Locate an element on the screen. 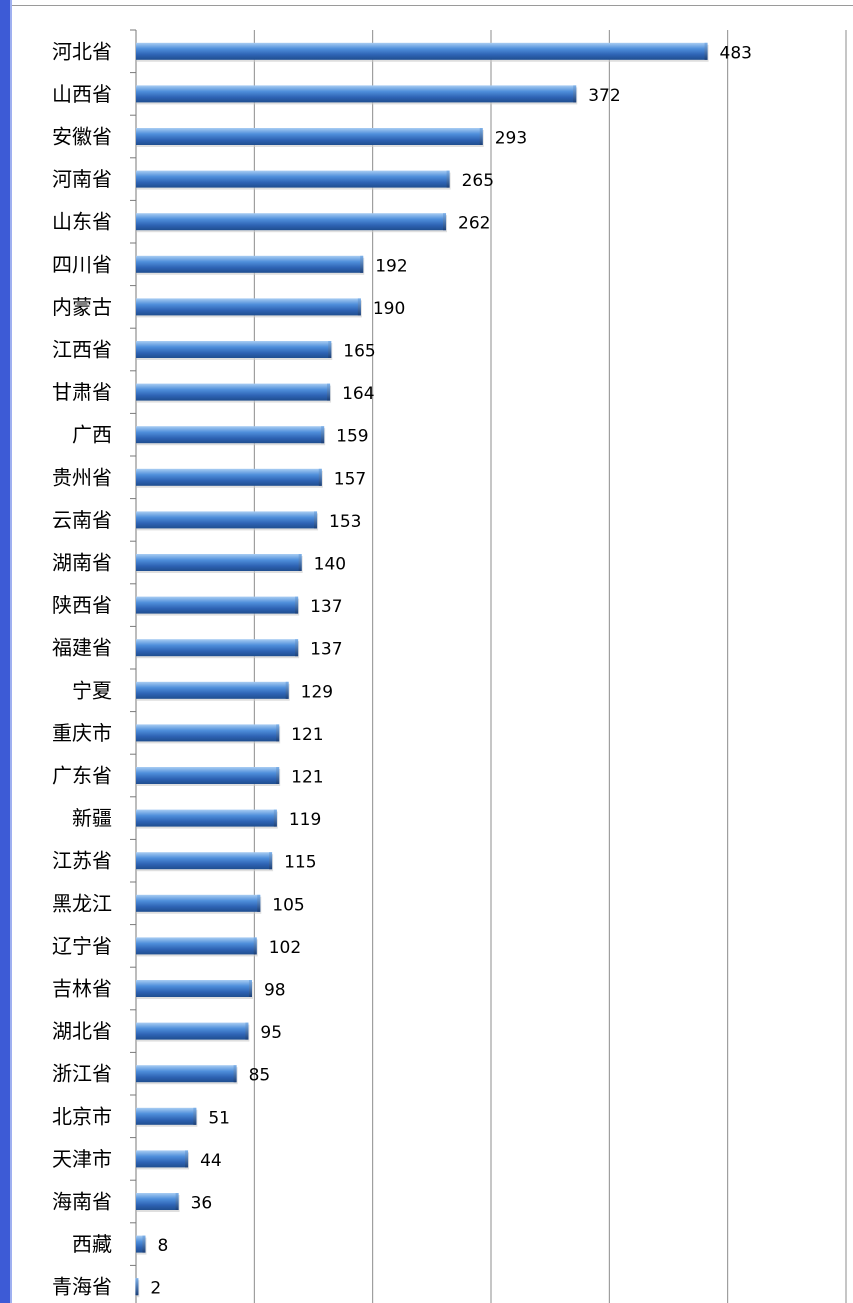 The height and width of the screenshot is (1303, 853). value-label: 98 is located at coordinates (275, 991).